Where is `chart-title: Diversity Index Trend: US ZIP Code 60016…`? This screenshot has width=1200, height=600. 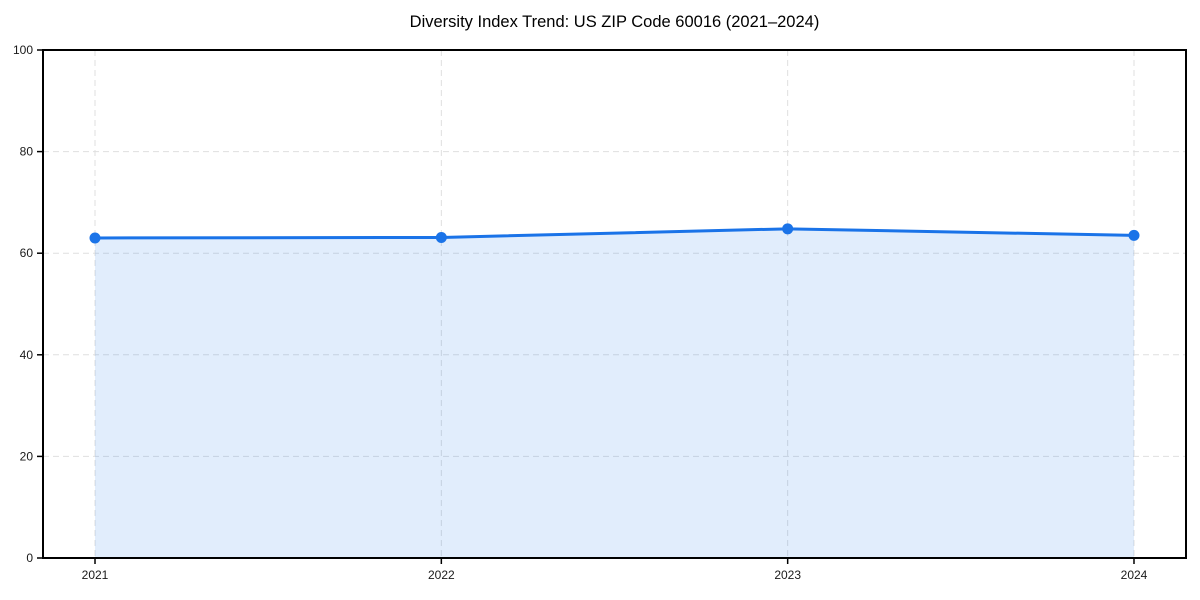 chart-title: Diversity Index Trend: US ZIP Code 60016… is located at coordinates (614, 22).